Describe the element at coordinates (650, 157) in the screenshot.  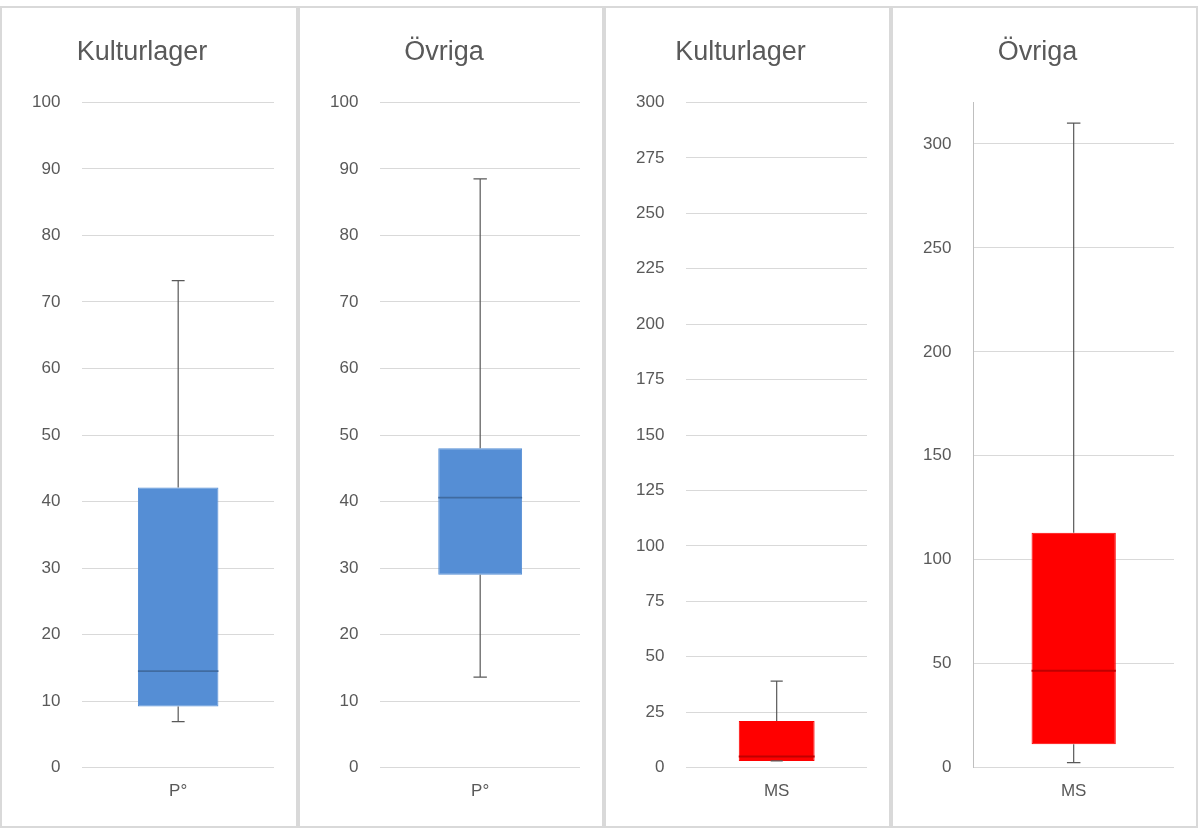
I see `y-tick-label: 275` at that location.